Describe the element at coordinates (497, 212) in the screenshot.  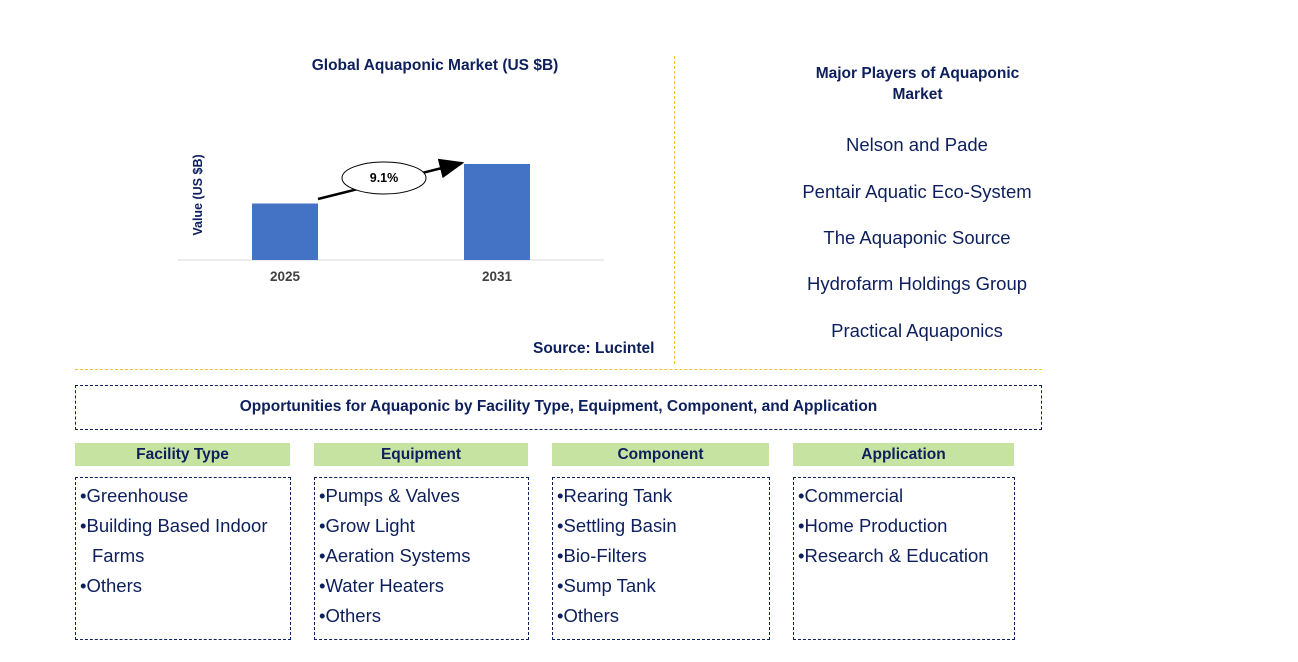
I see `bar-2031` at that location.